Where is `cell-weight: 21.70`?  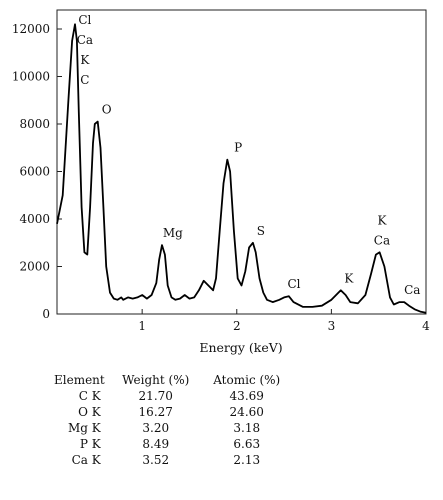
cell-weight: 21.70 is located at coordinates (155, 396).